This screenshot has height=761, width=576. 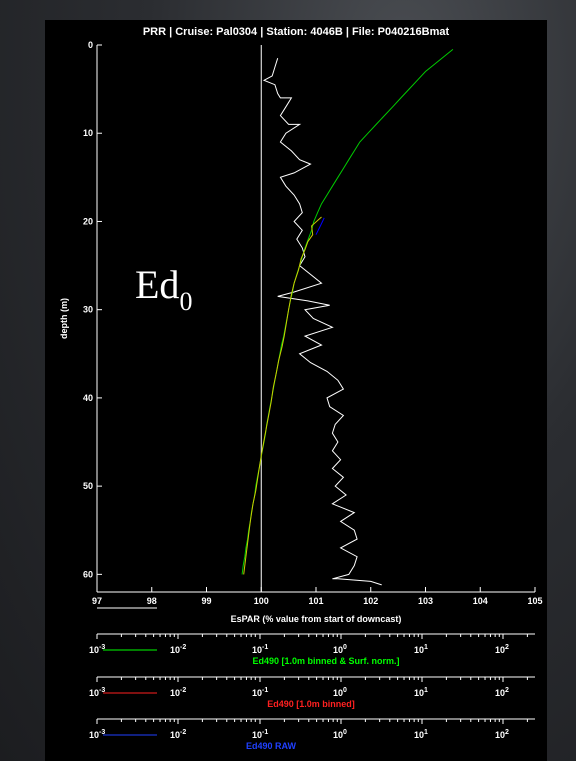 I want to click on legend-label-0: Ed490 [1.0m binned & Surf. norm.], so click(x=325, y=661).